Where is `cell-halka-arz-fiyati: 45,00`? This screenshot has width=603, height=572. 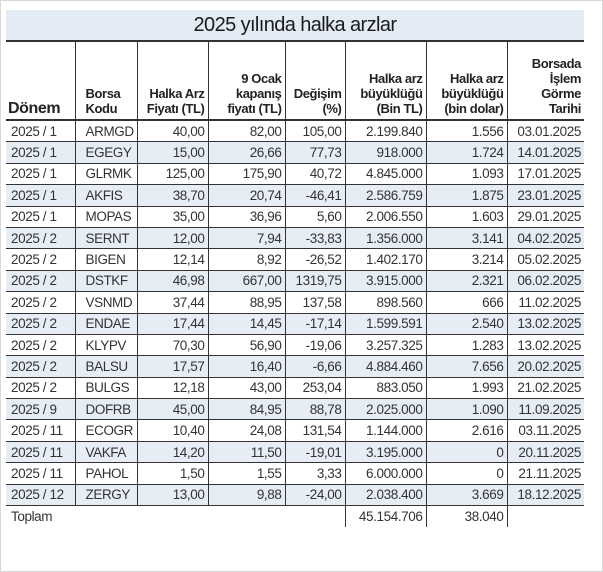 cell-halka-arz-fiyati: 45,00 is located at coordinates (172, 409).